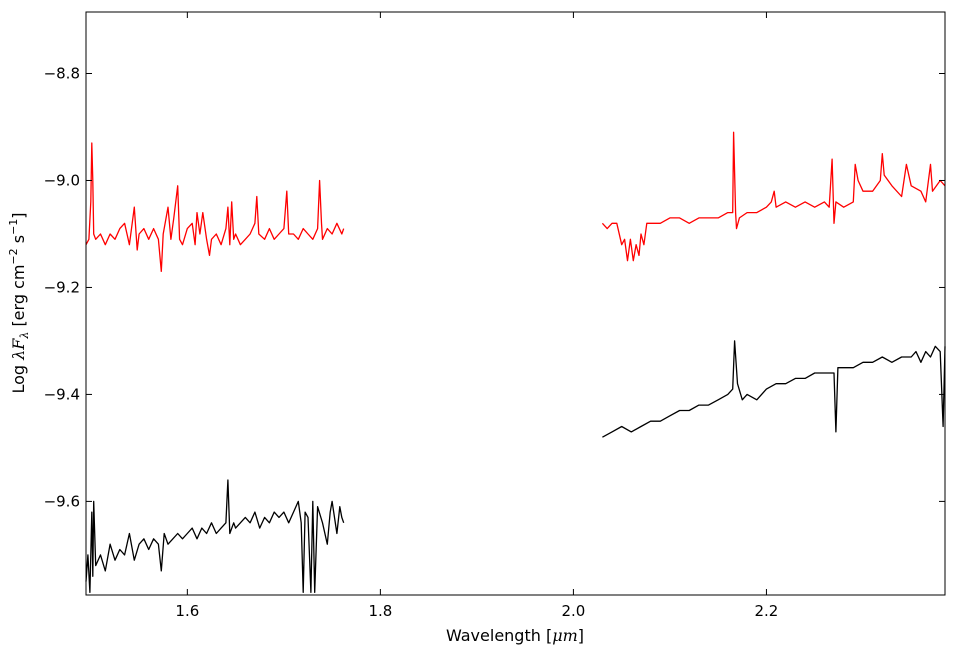 The width and height of the screenshot is (958, 649). What do you see at coordinates (62, 74) in the screenshot?
I see `y-tick-label: −8.8` at bounding box center [62, 74].